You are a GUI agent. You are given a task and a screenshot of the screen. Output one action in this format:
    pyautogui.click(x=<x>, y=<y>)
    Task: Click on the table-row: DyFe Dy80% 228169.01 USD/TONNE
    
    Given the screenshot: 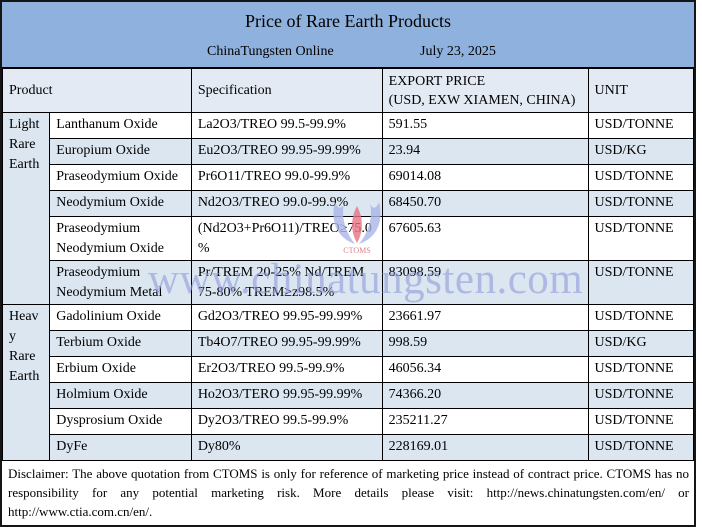 What is the action you would take?
    pyautogui.click(x=349, y=447)
    